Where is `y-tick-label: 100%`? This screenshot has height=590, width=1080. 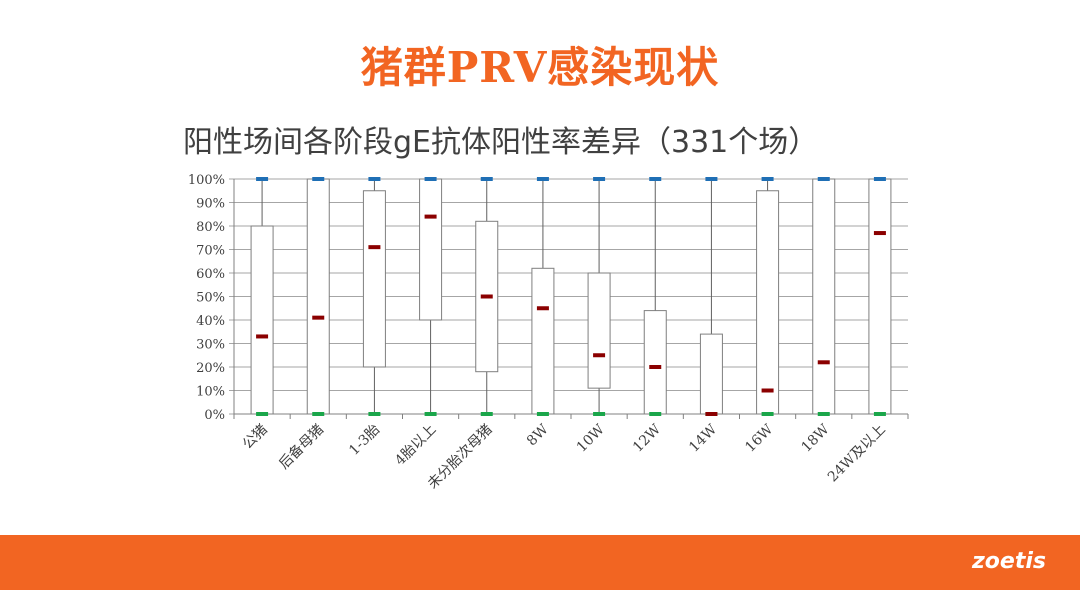 y-tick-label: 100% is located at coordinates (206, 180).